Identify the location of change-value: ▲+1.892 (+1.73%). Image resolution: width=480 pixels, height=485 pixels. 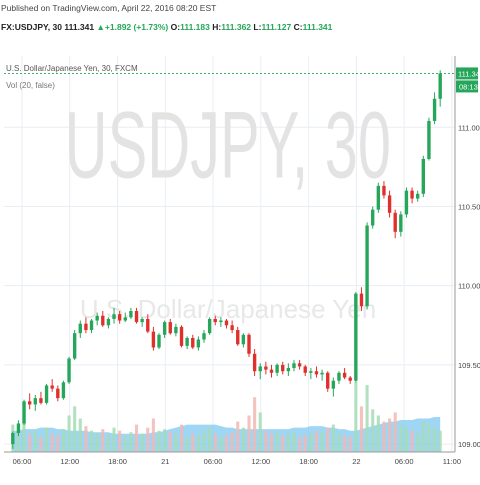
(132, 27).